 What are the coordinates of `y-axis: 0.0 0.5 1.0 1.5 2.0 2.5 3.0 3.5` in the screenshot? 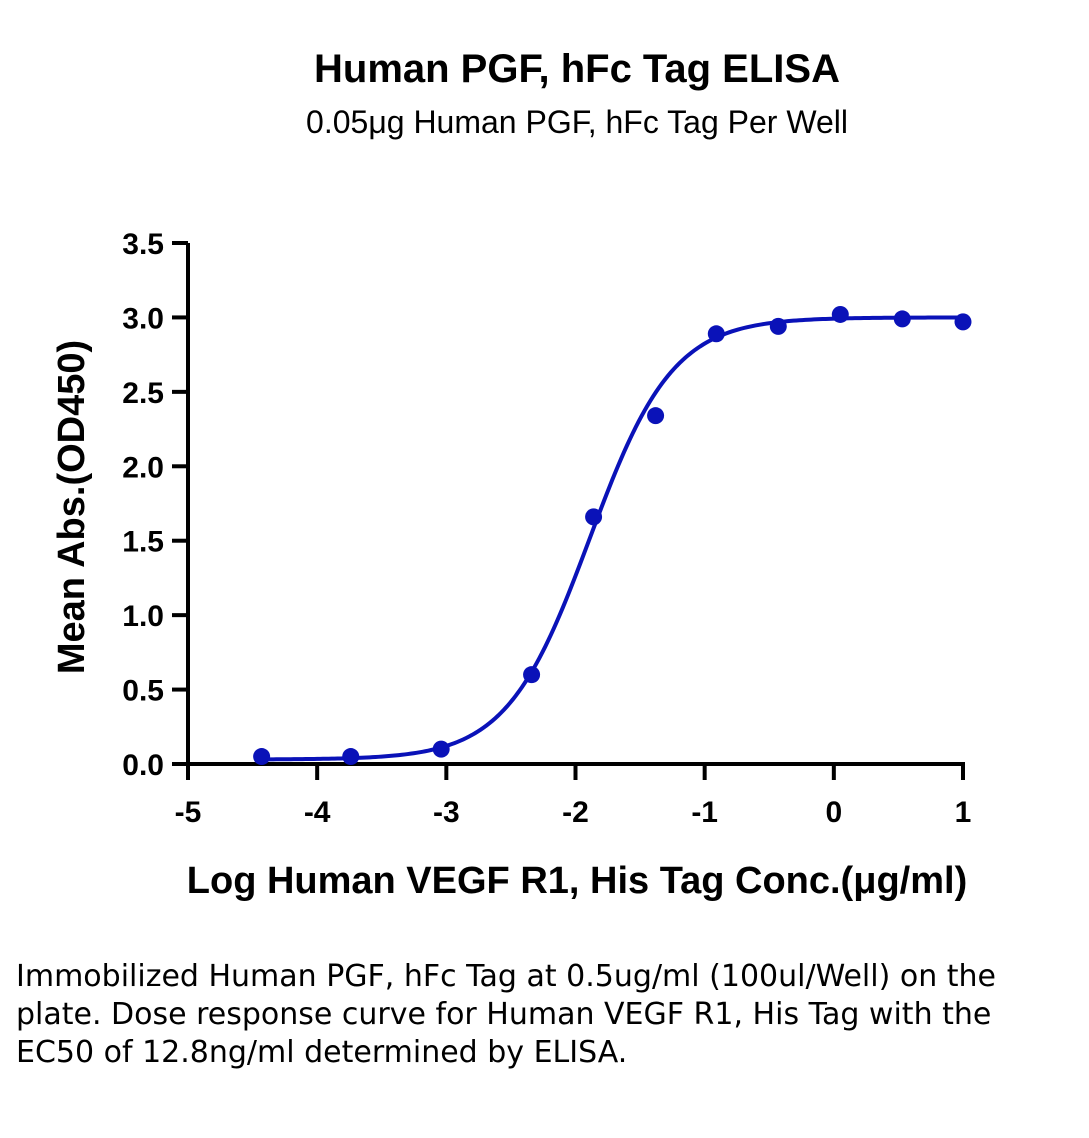 It's located at (156, 505).